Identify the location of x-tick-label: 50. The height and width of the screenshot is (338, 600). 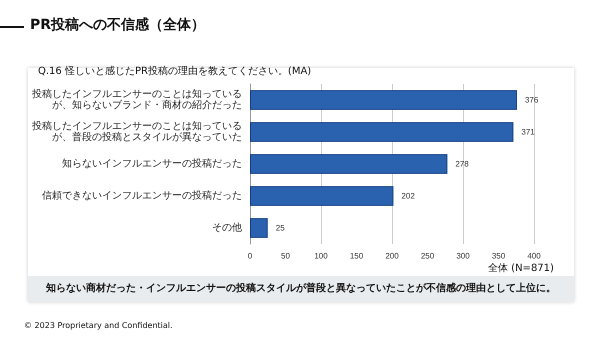
(285, 256).